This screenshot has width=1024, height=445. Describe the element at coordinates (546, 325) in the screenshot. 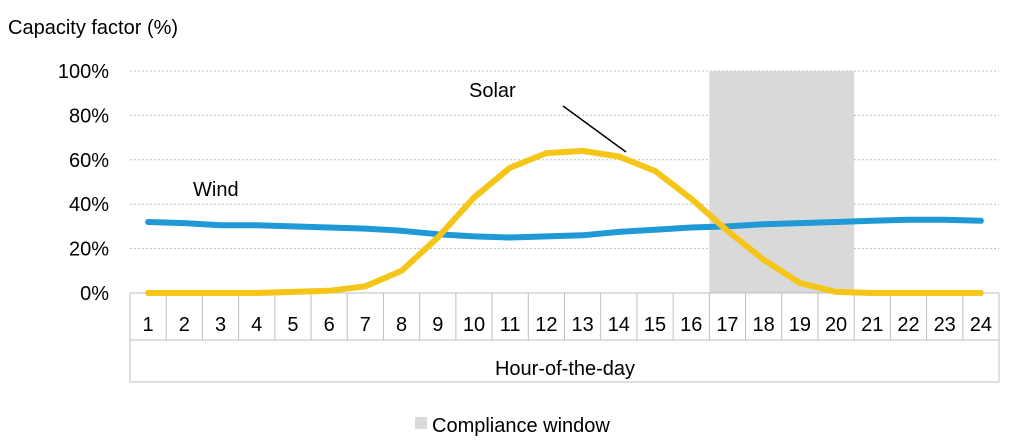

I see `x-tick-label: 12` at that location.